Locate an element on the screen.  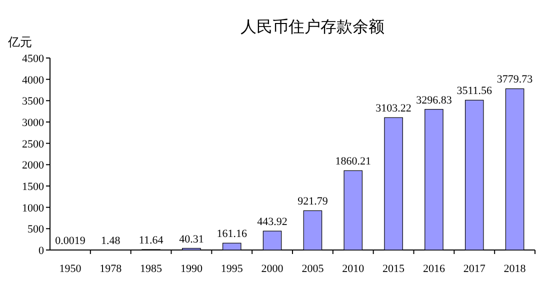
data-label: 3296.83 is located at coordinates (434, 100).